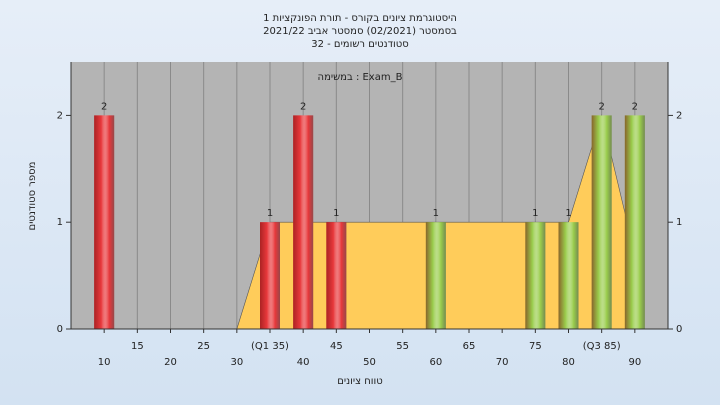  Describe the element at coordinates (679, 222) in the screenshot. I see `y2-tick-label: 1` at that location.